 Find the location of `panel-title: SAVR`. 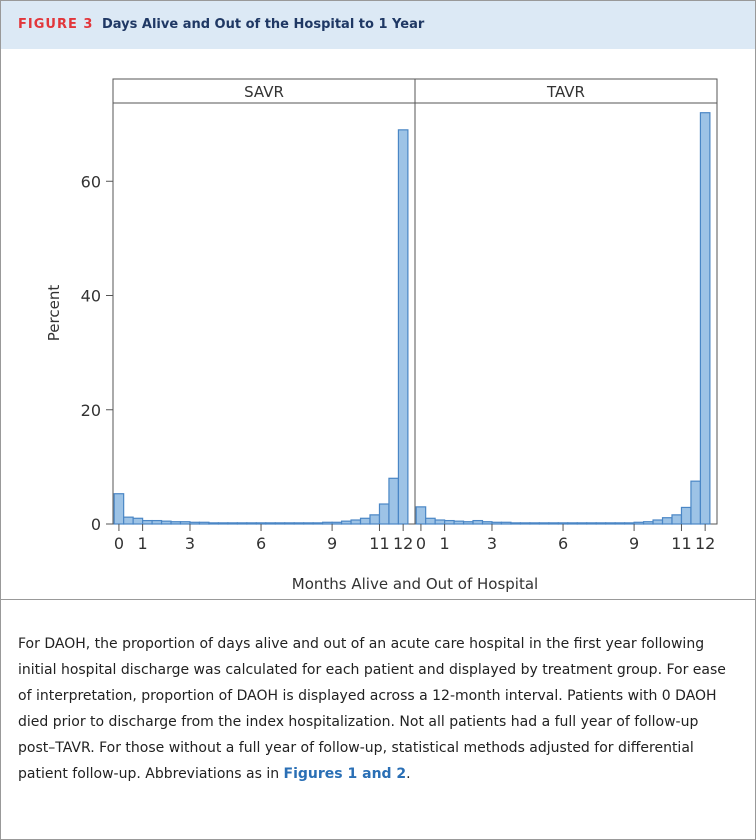

panel-title: SAVR is located at coordinates (264, 92).